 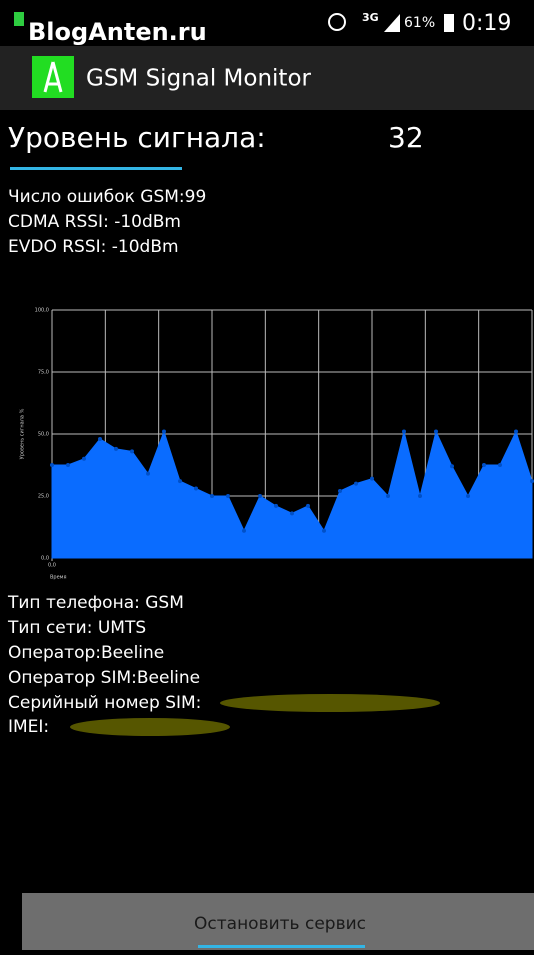 What do you see at coordinates (19, 19) in the screenshot?
I see `notification-icon` at bounding box center [19, 19].